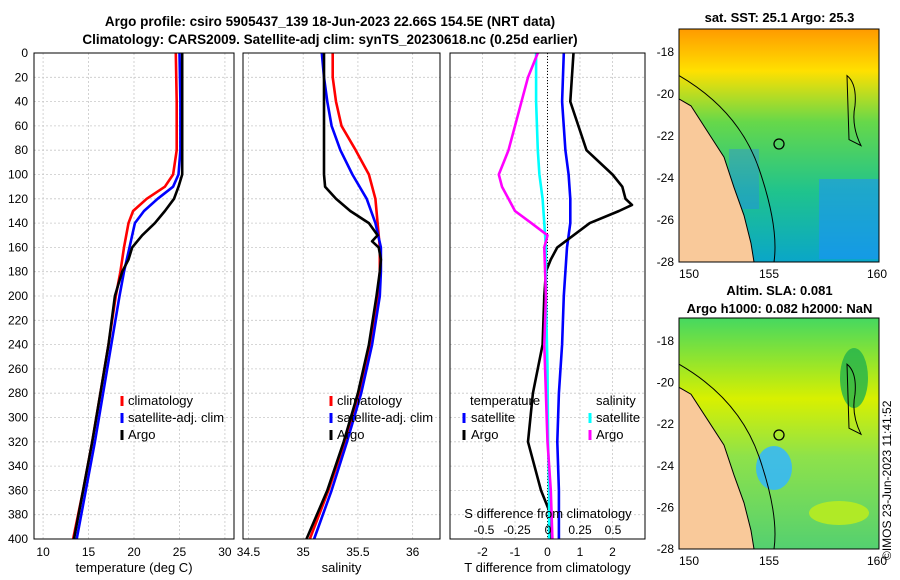 This screenshot has width=900, height=580. What do you see at coordinates (779, 290) in the screenshot?
I see `sla-map-title: Altim. SLA: 0.081` at bounding box center [779, 290].